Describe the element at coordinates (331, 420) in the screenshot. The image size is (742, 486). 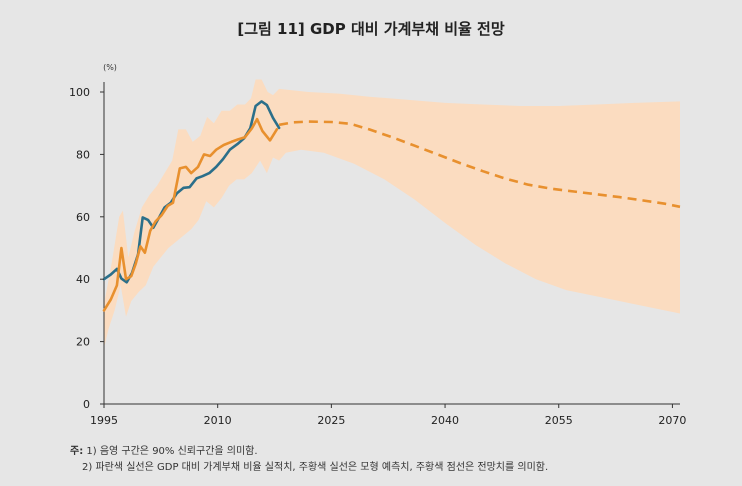
I see `x-tick-label-2025: 2025` at that location.